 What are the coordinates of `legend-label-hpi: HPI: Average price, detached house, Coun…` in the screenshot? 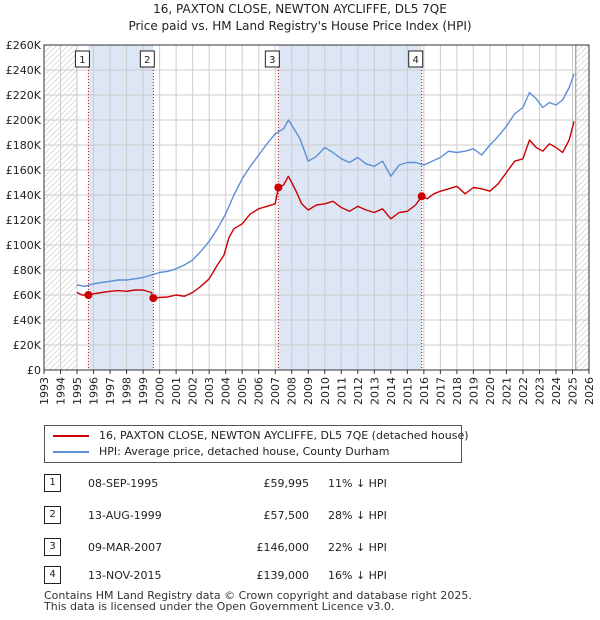 It's located at (244, 451).